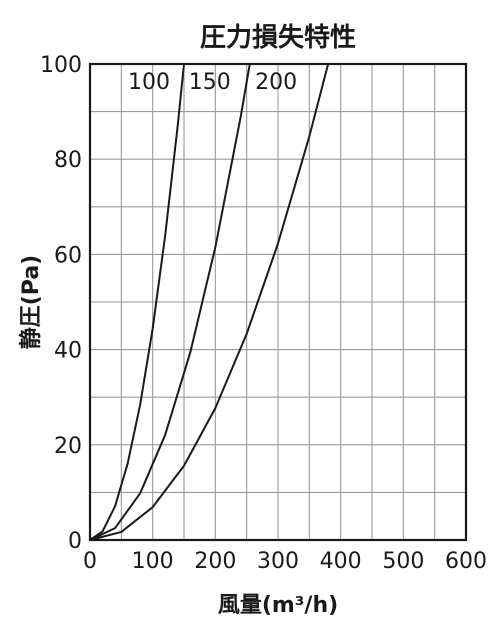 The width and height of the screenshot is (500, 630). What do you see at coordinates (68, 351) in the screenshot?
I see `y-tick-label: 40` at bounding box center [68, 351].